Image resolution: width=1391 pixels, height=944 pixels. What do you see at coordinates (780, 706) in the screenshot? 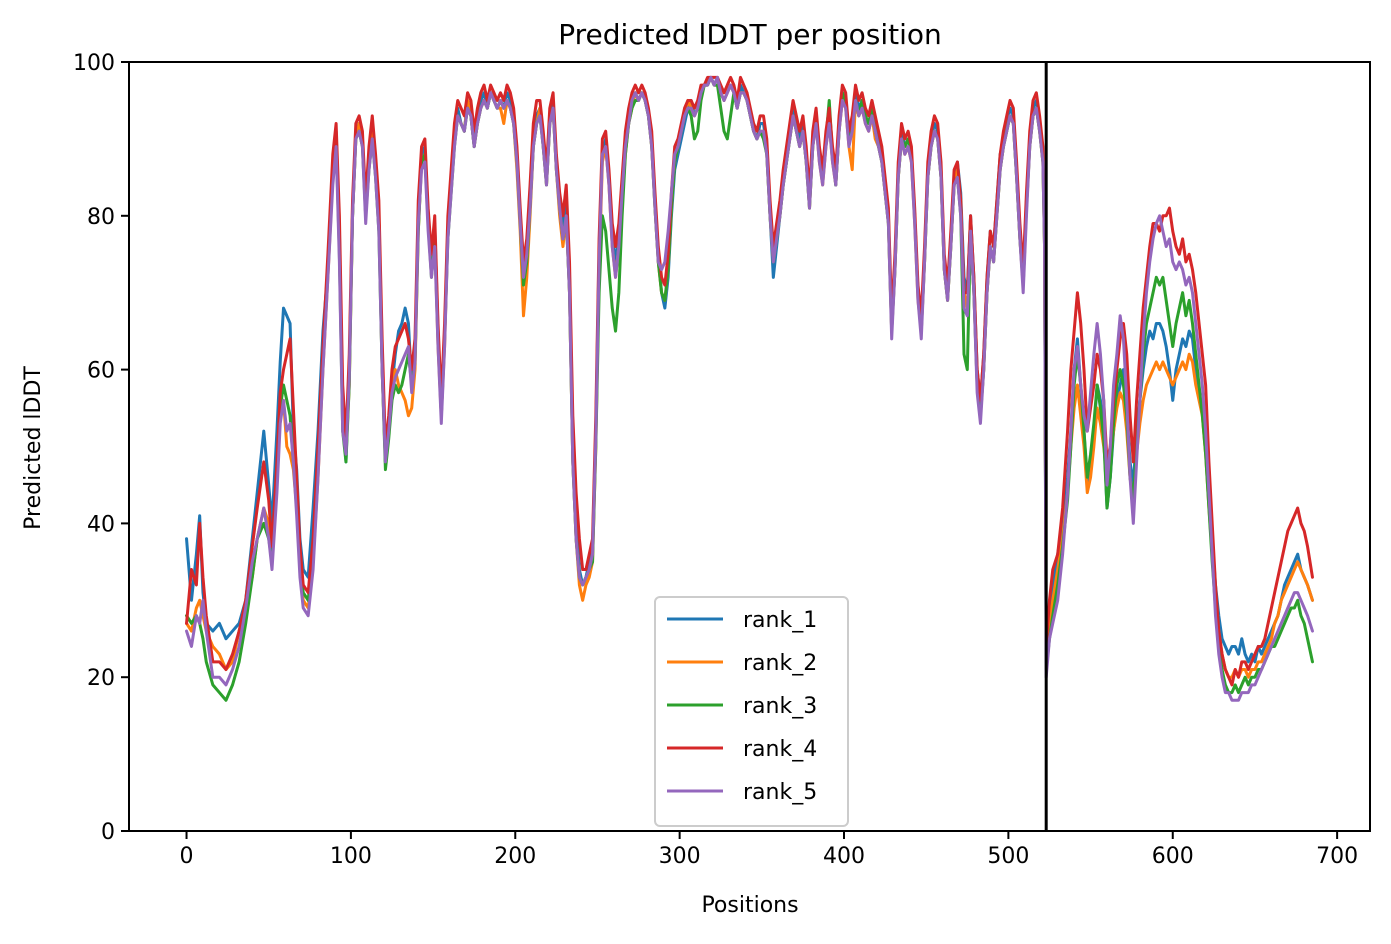
I see `legend-label-rank_3: rank_3` at bounding box center [780, 706].